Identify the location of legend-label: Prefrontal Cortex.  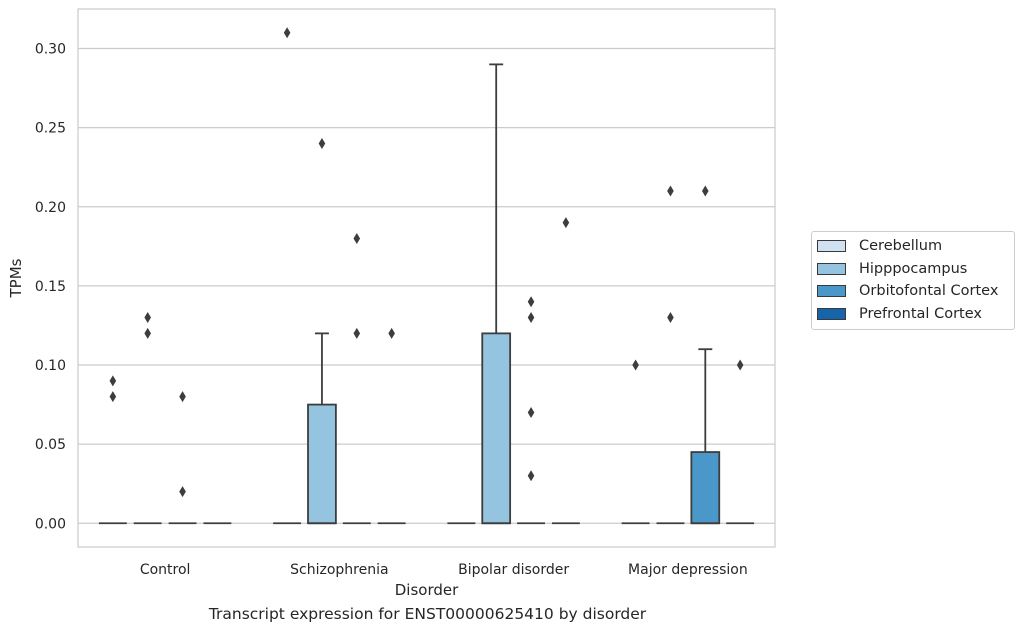
(920, 313).